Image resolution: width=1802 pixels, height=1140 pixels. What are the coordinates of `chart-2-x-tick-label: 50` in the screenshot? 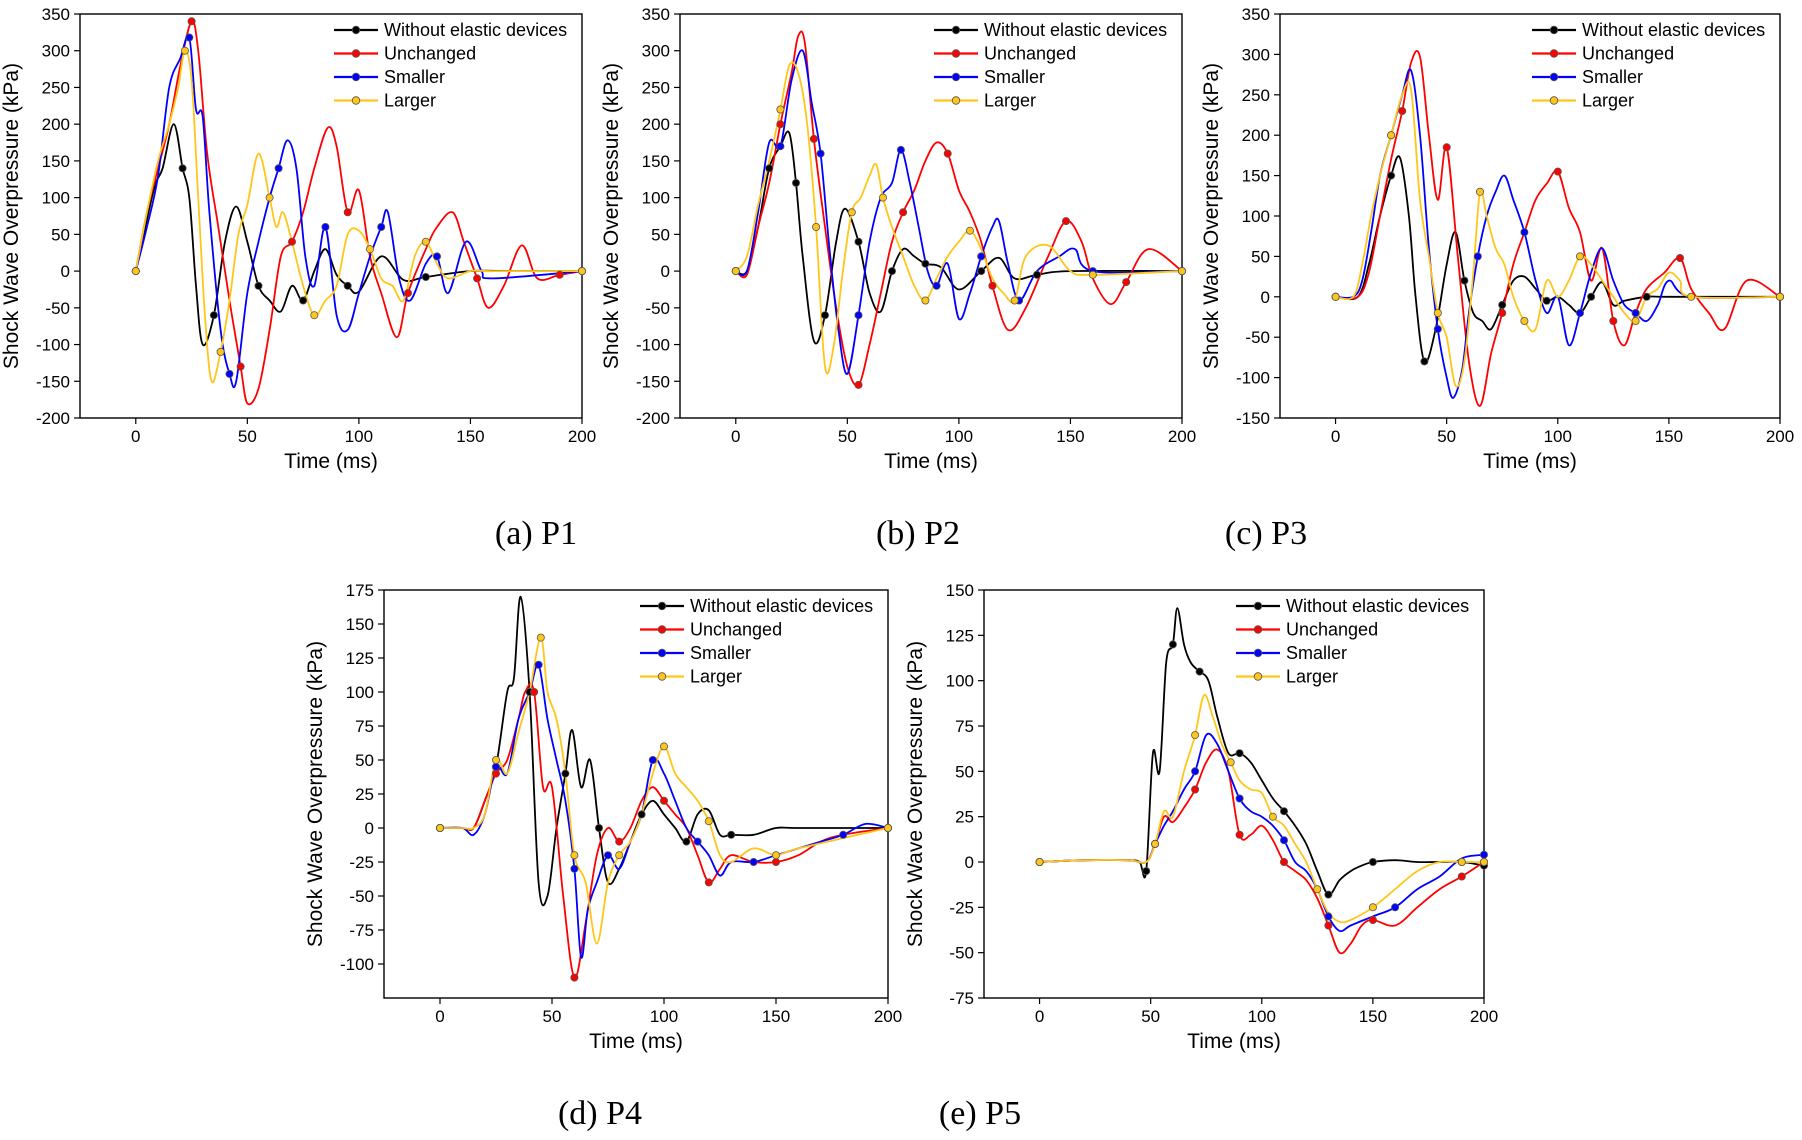 It's located at (847, 436).